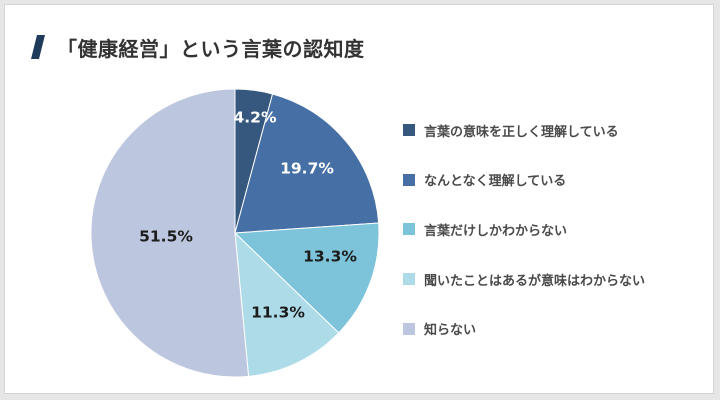  Describe the element at coordinates (535, 281) in the screenshot. I see `legend-label: 聞いたことはあるが意味はわからない` at that location.